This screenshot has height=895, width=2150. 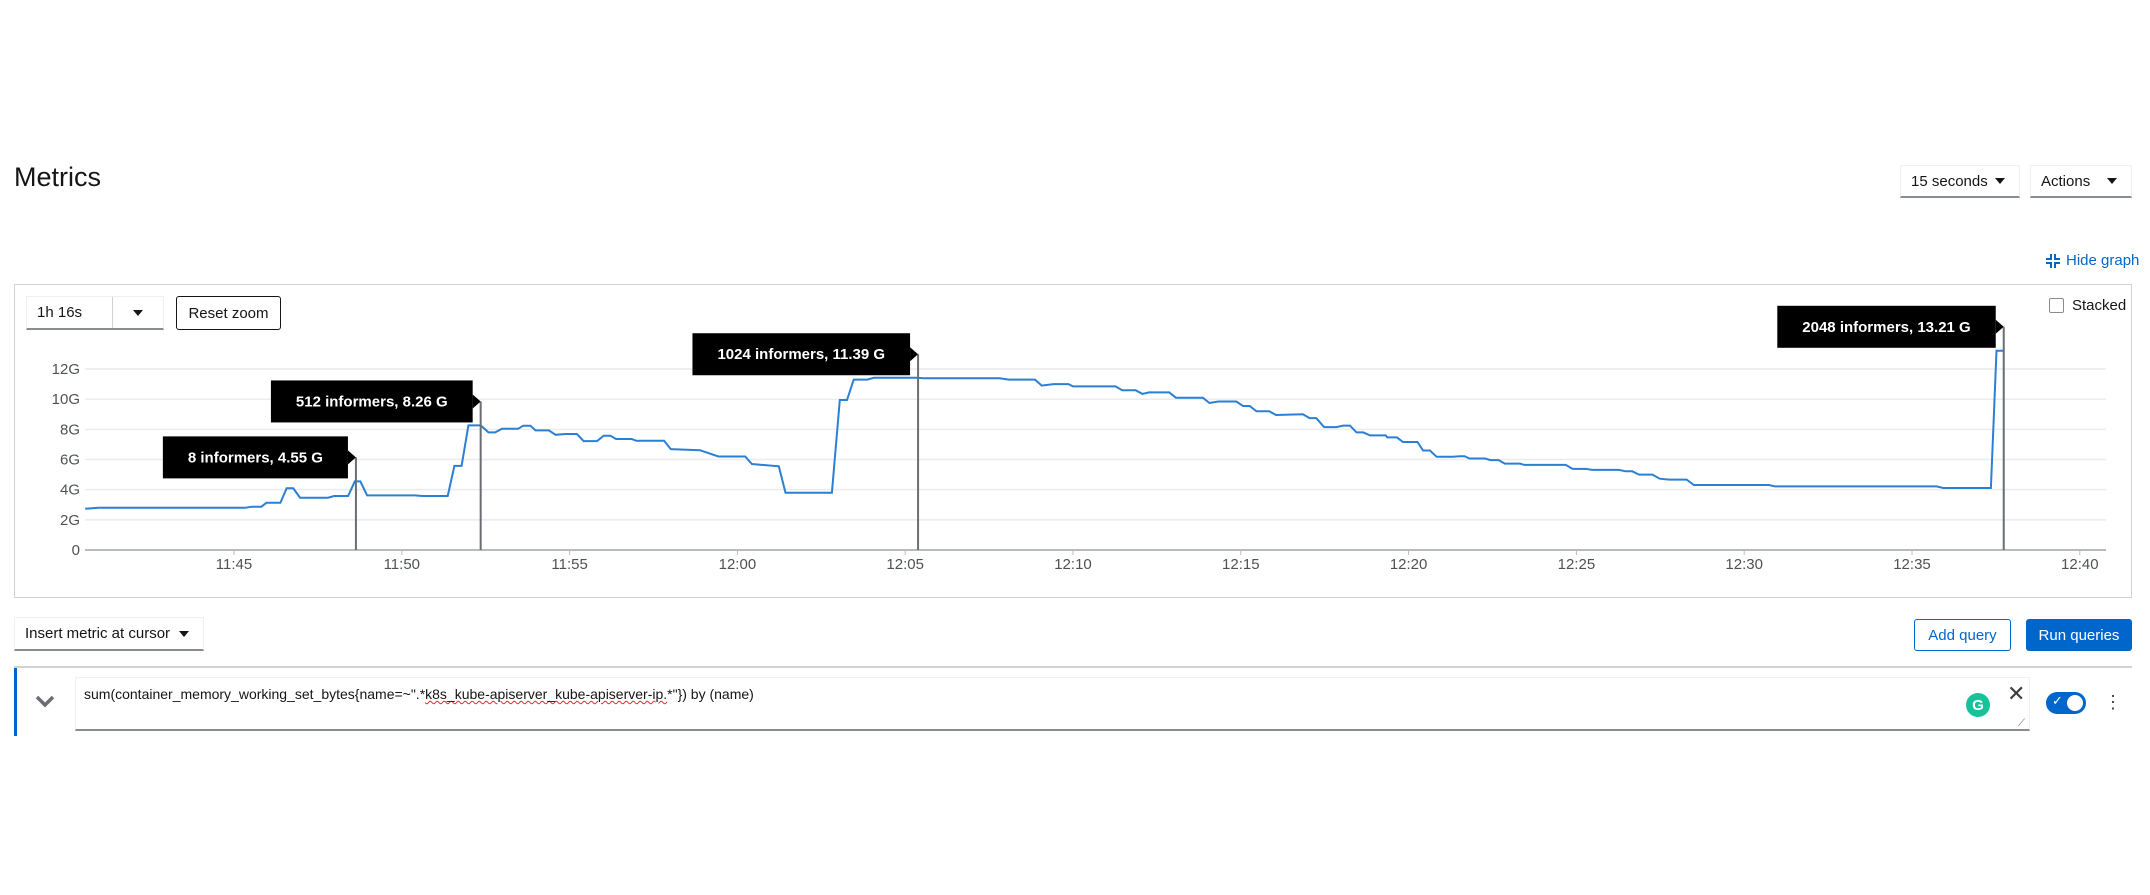 I want to click on grammarly-icon: G, so click(x=1978, y=705).